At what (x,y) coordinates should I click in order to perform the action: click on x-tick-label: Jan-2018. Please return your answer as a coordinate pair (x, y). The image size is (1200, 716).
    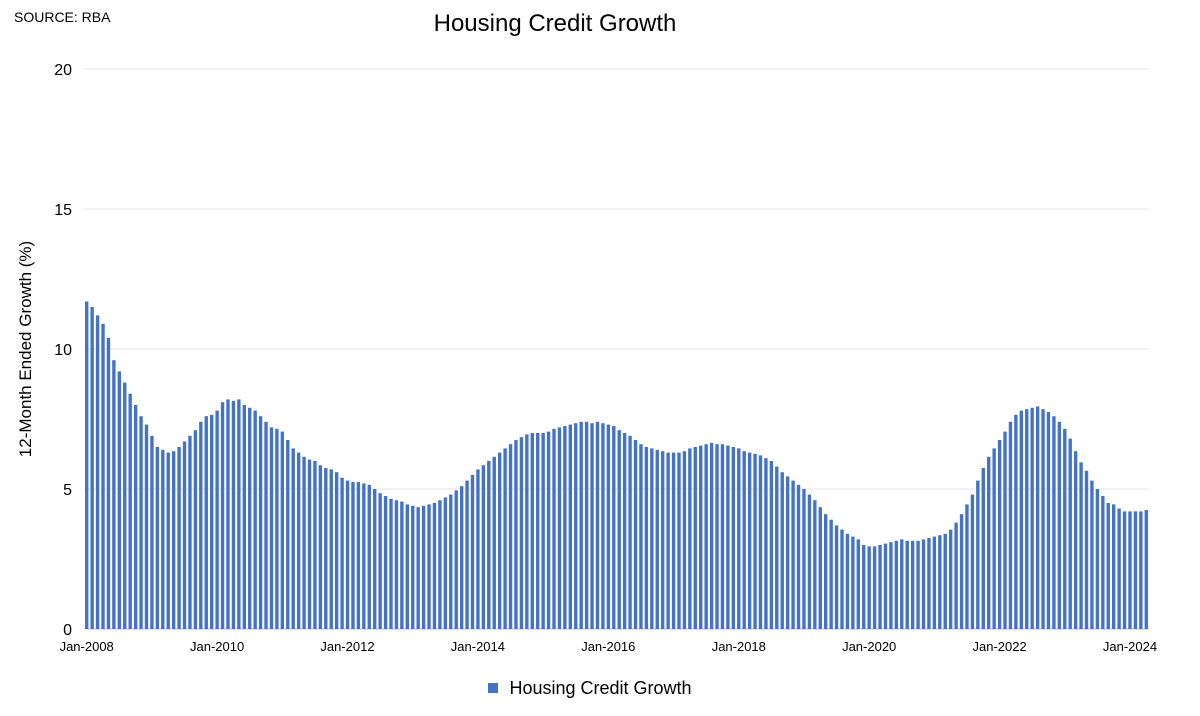
    Looking at the image, I should click on (739, 646).